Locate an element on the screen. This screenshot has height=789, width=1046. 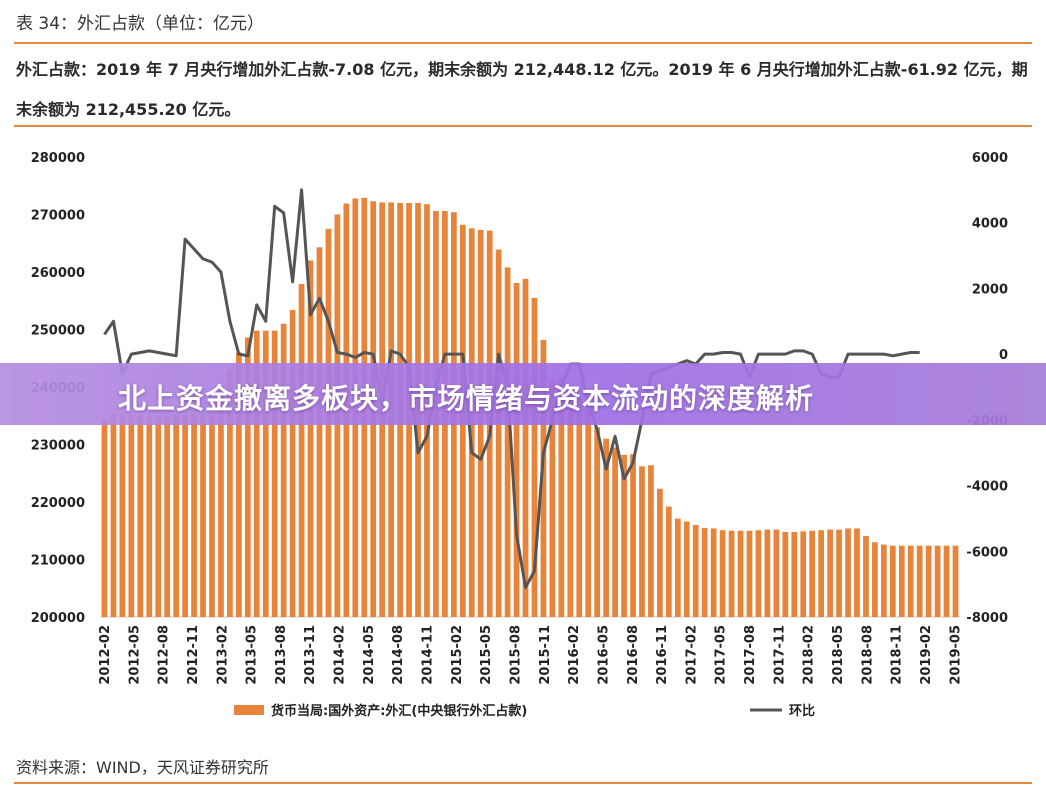
top-rule is located at coordinates (523, 43).